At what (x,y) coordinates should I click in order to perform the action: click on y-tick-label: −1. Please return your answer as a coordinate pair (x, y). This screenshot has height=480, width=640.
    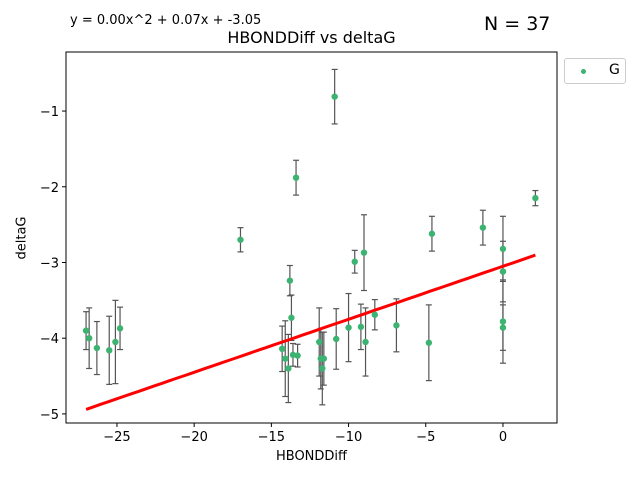
    Looking at the image, I should click on (49, 112).